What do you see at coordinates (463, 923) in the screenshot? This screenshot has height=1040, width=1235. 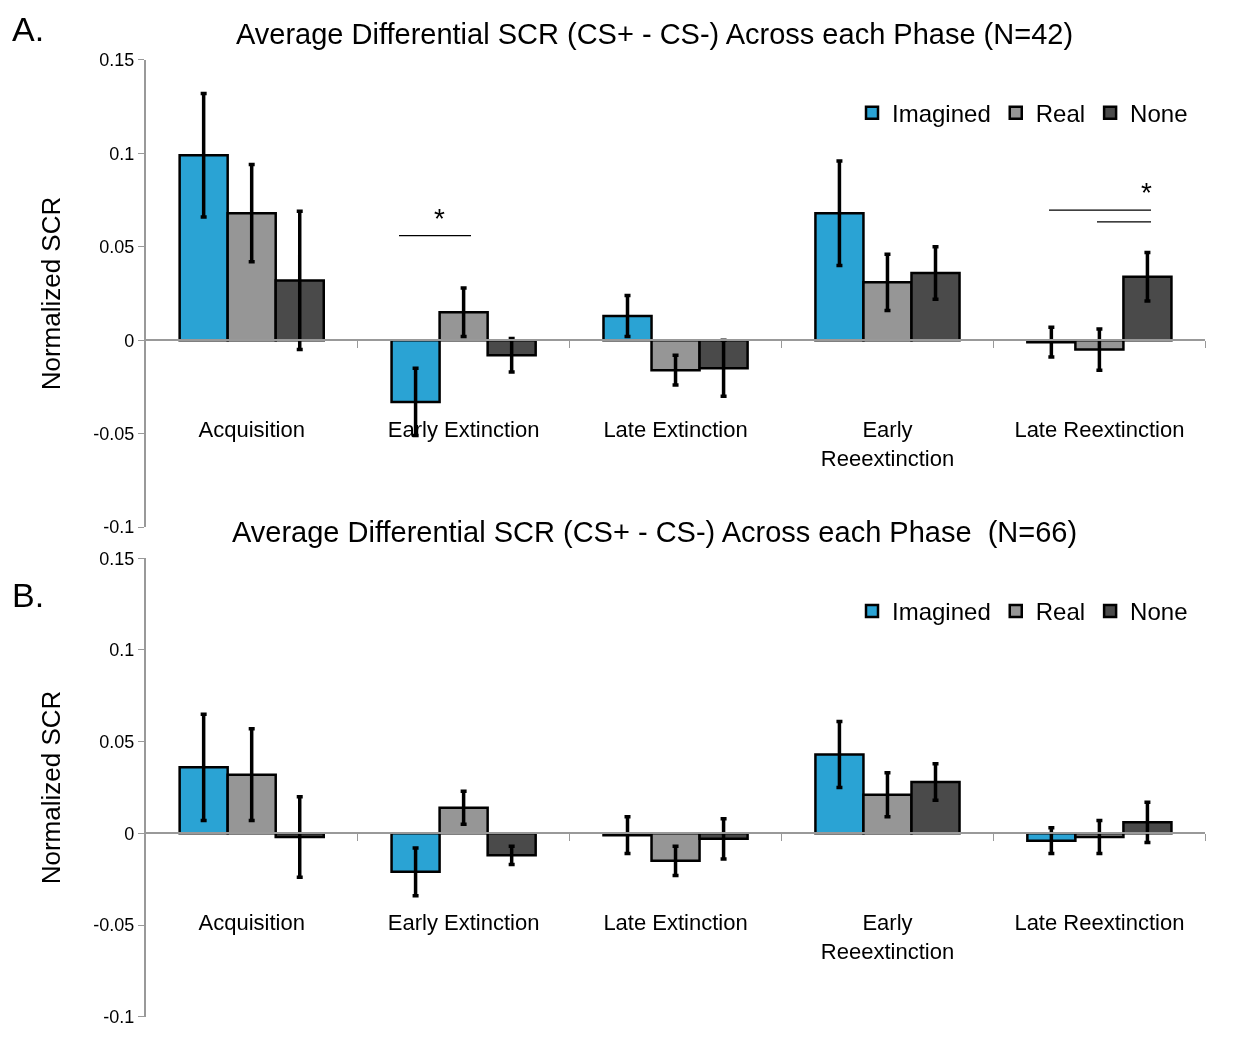 I see `x-tick-label: Early Extinction` at bounding box center [463, 923].